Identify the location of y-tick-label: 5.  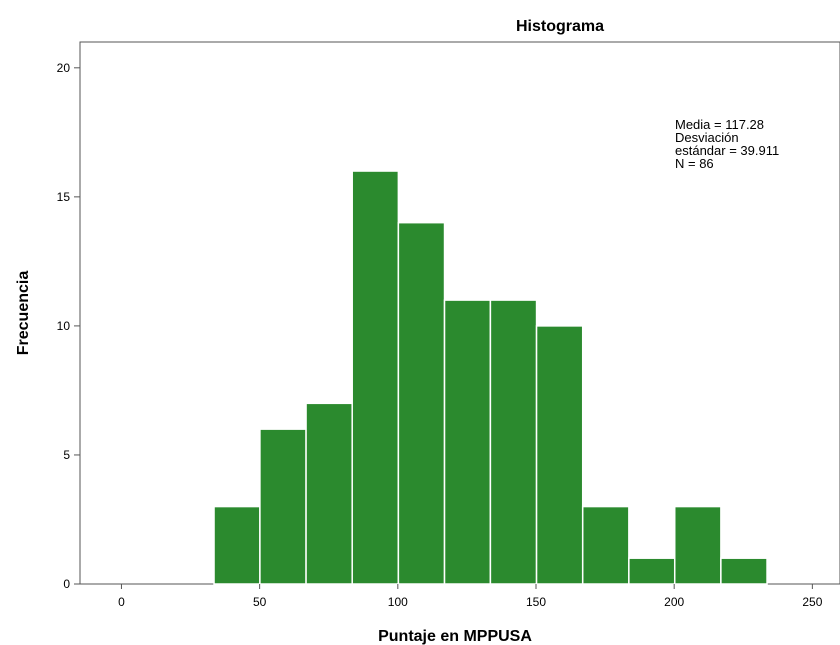
(66, 455).